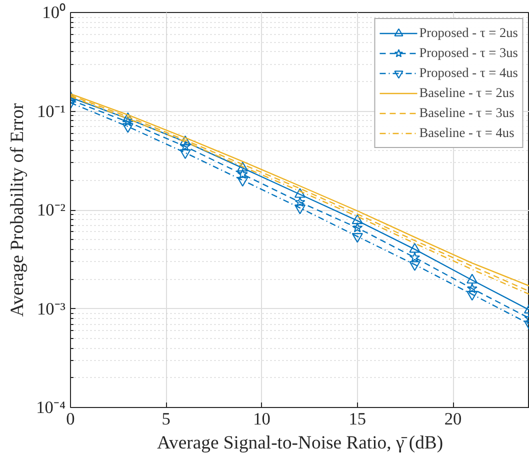 The height and width of the screenshot is (457, 529). I want to click on legend-label: Baseline - τ = 4us, so click(466, 133).